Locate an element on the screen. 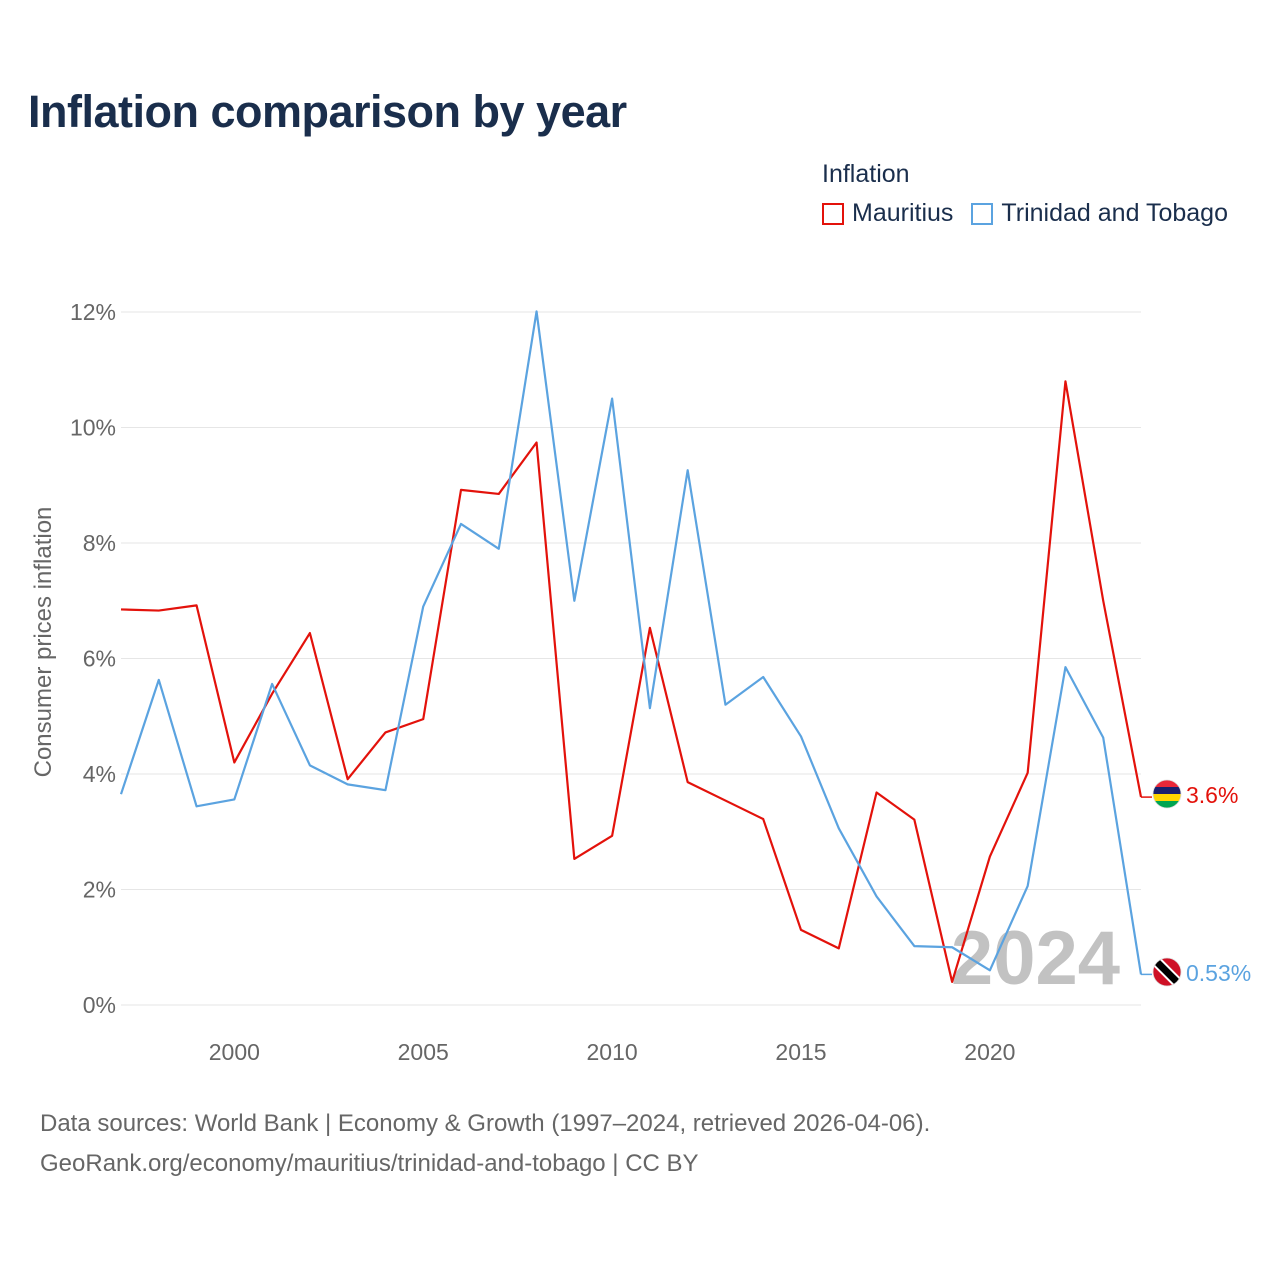 The image size is (1280, 1280). x-tick-label: 2005 is located at coordinates (423, 1052).